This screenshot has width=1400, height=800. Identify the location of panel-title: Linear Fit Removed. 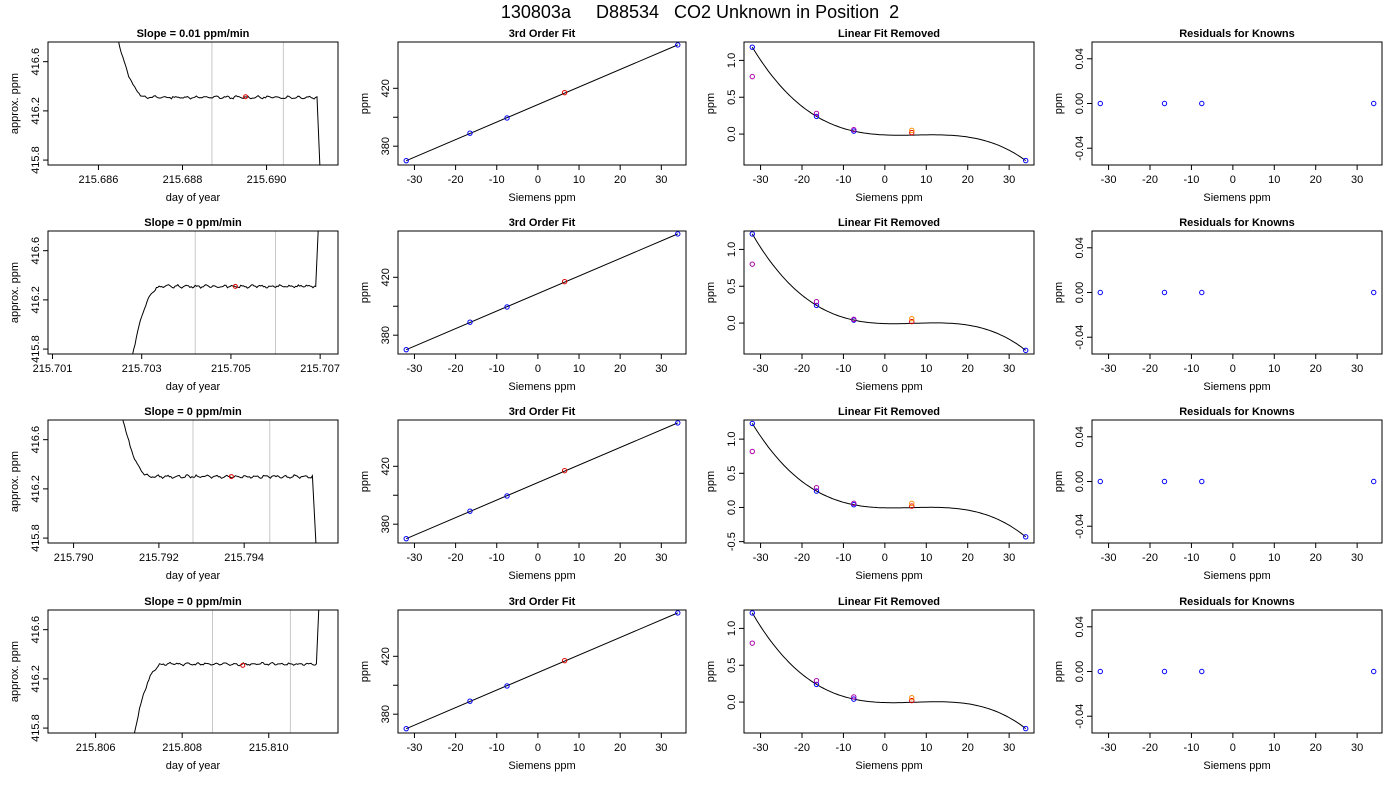
(889, 602).